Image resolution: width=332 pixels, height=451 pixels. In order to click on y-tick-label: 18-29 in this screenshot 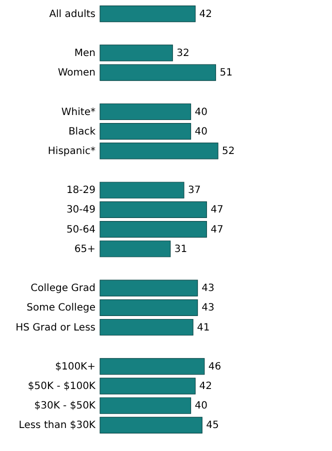, I will do `click(81, 190)`.